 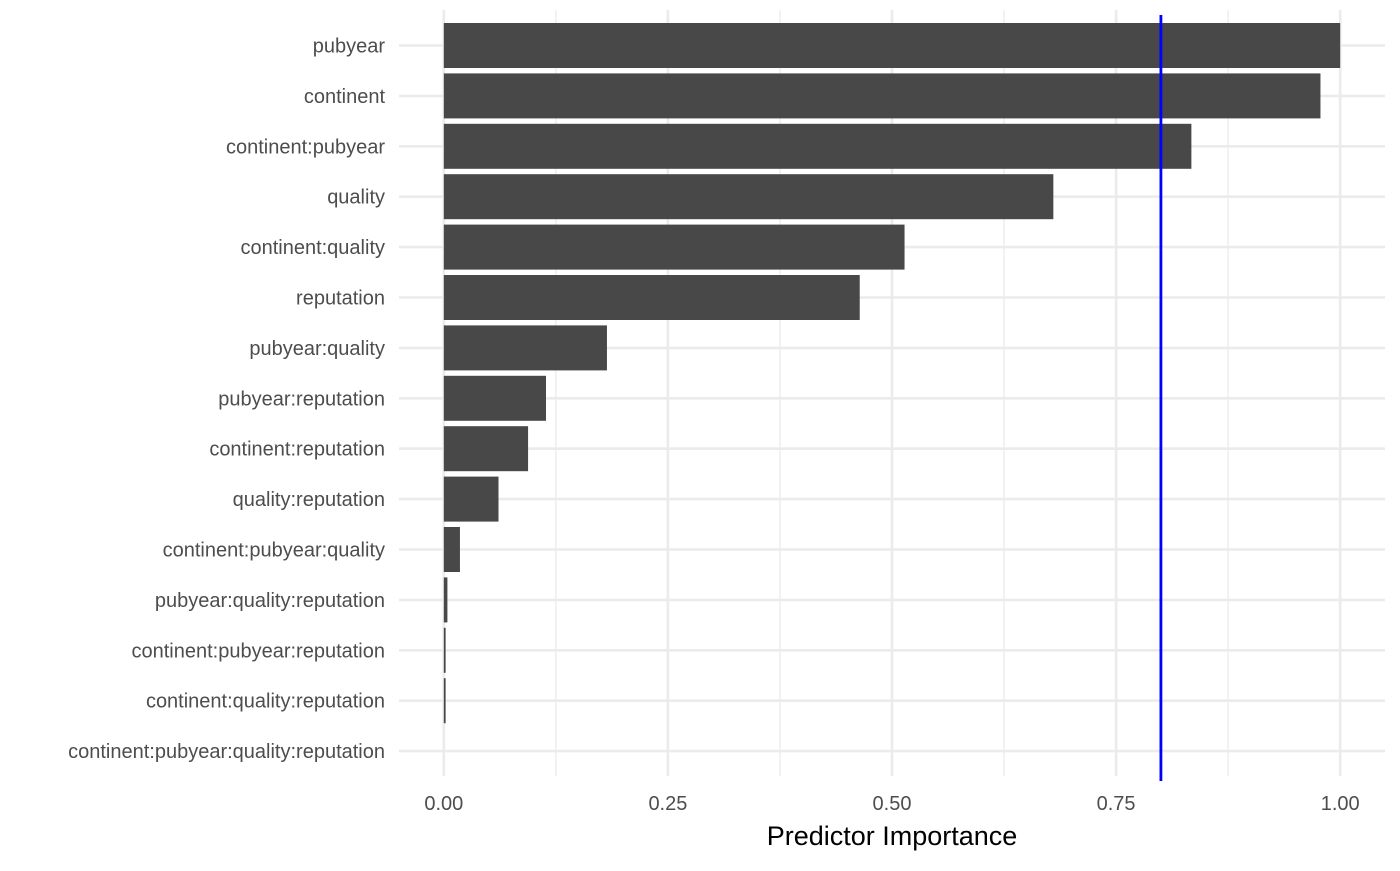 I want to click on bar-continent, so click(x=882, y=96).